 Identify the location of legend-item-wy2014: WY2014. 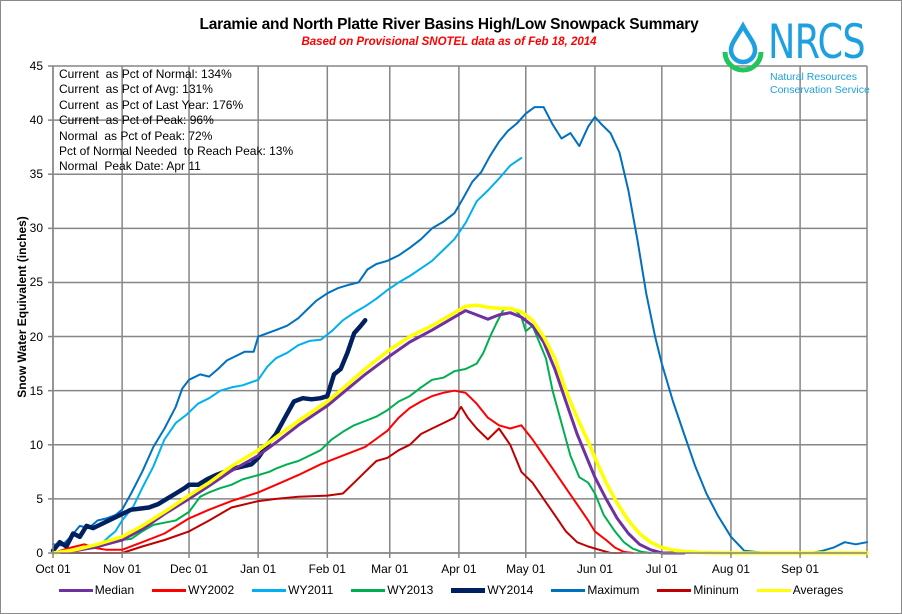
(492, 590).